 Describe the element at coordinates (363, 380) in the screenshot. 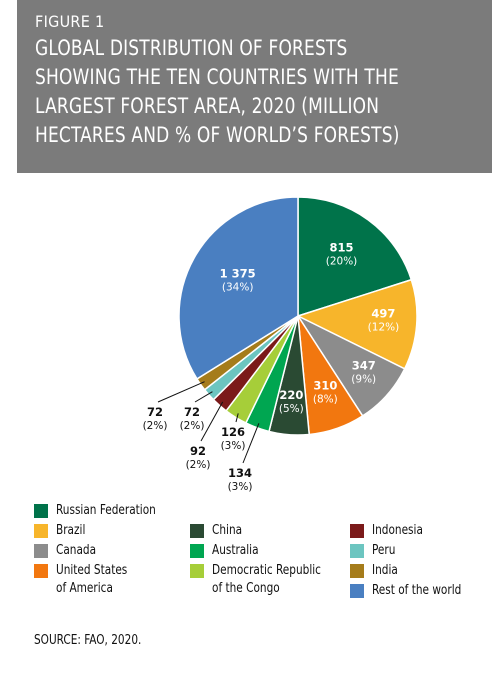

I see `slice-percent-label: (9%)` at that location.